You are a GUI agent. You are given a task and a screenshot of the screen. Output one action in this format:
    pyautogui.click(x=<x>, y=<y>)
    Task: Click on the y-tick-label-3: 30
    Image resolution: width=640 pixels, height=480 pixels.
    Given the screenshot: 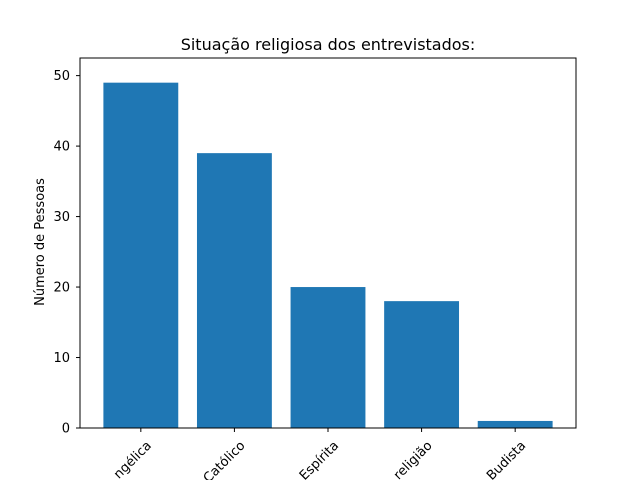 What is the action you would take?
    pyautogui.click(x=61, y=217)
    